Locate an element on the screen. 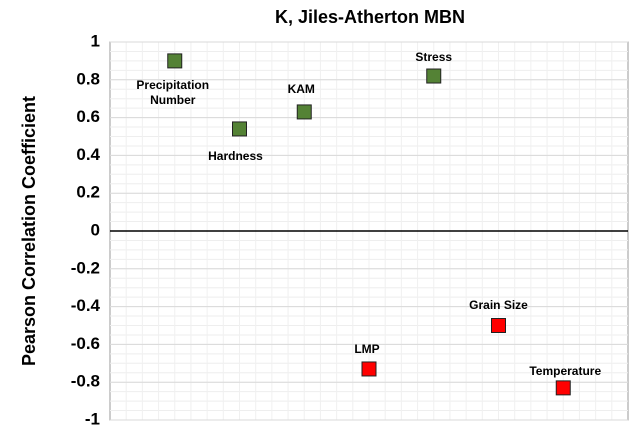  point-label: Hardness is located at coordinates (235, 156).